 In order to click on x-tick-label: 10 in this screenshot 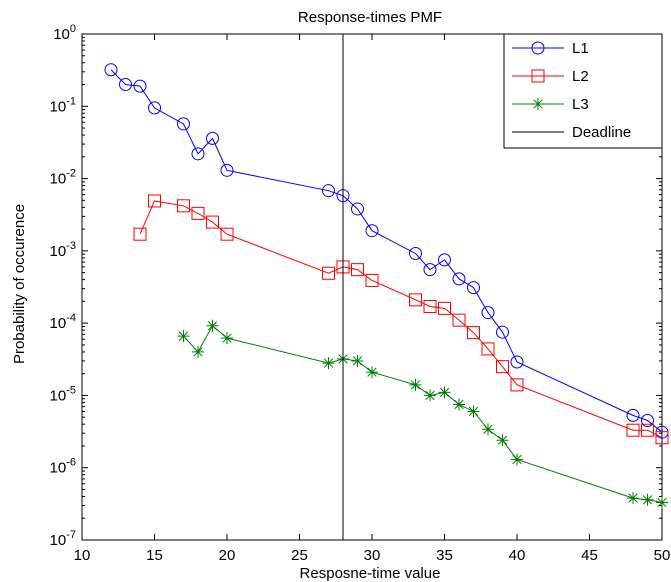, I will do `click(82, 555)`.